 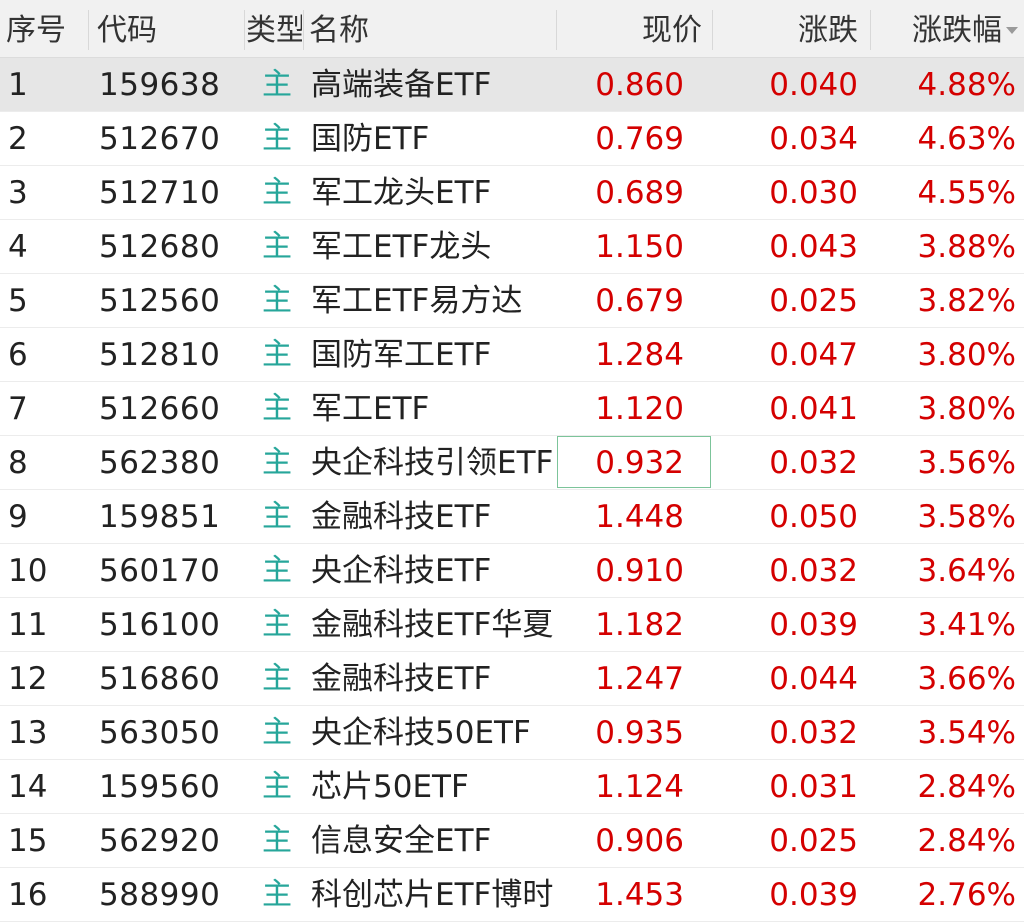 I want to click on current-price: 0.906, so click(x=639, y=841).